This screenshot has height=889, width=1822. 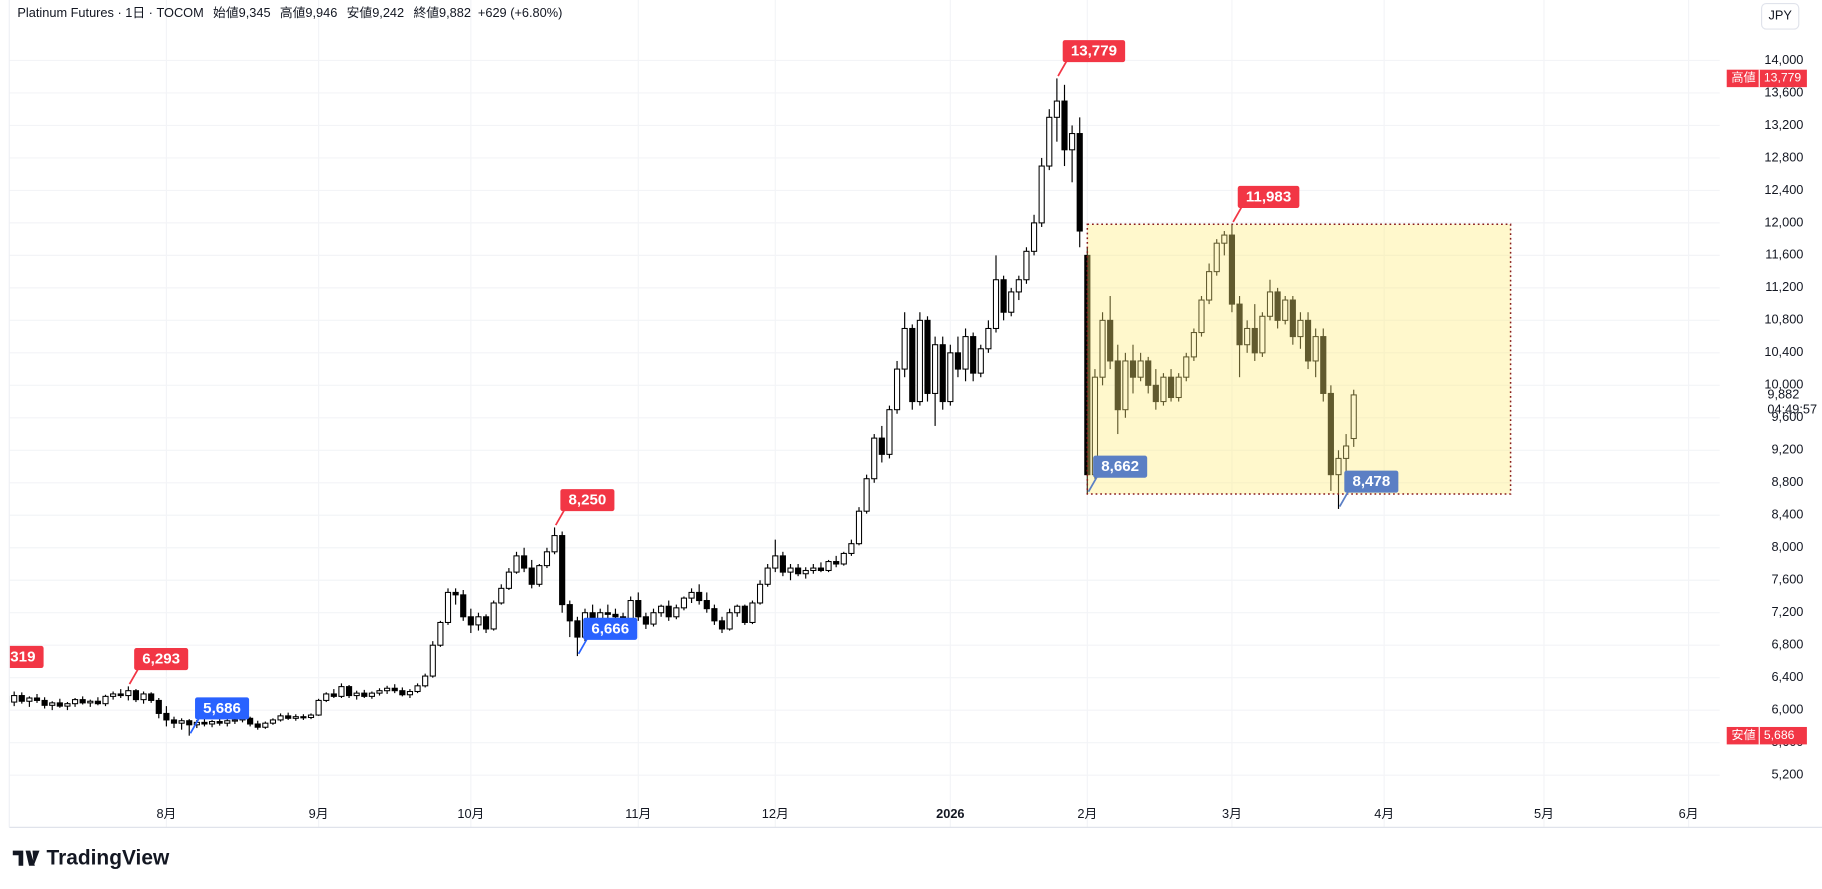 I want to click on x-tick-label: 6月, so click(x=1689, y=813).